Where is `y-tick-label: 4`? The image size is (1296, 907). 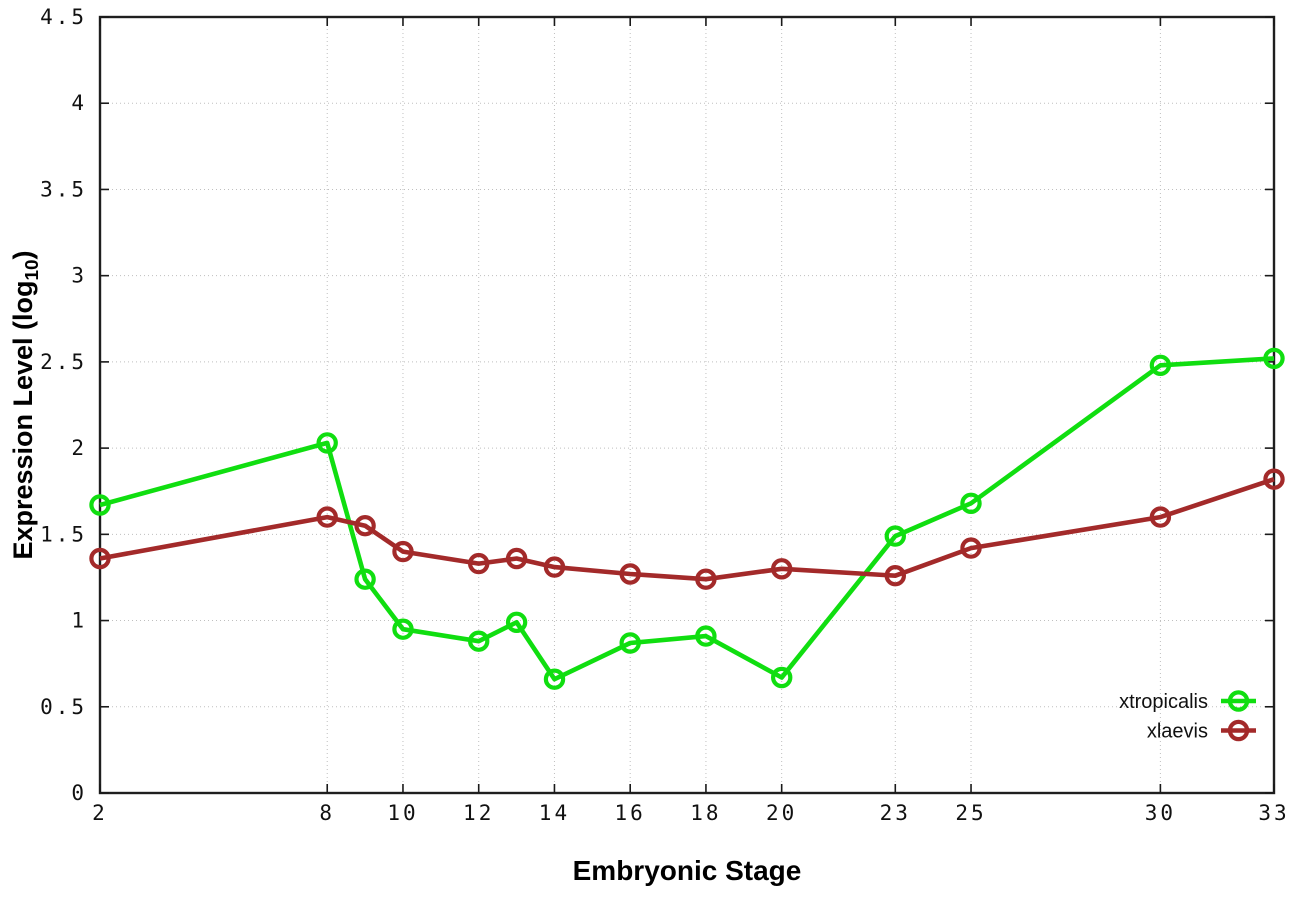 y-tick-label: 4 is located at coordinates (79, 103).